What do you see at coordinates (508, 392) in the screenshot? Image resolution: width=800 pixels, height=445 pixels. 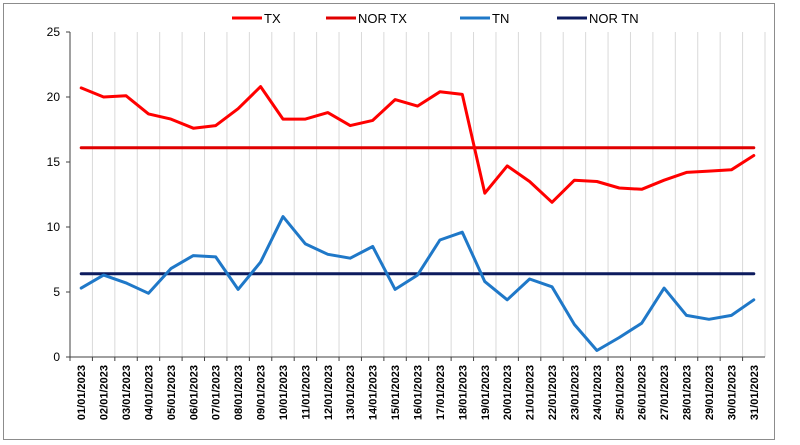 I see `x-tick-label: 20/01/2023` at bounding box center [508, 392].